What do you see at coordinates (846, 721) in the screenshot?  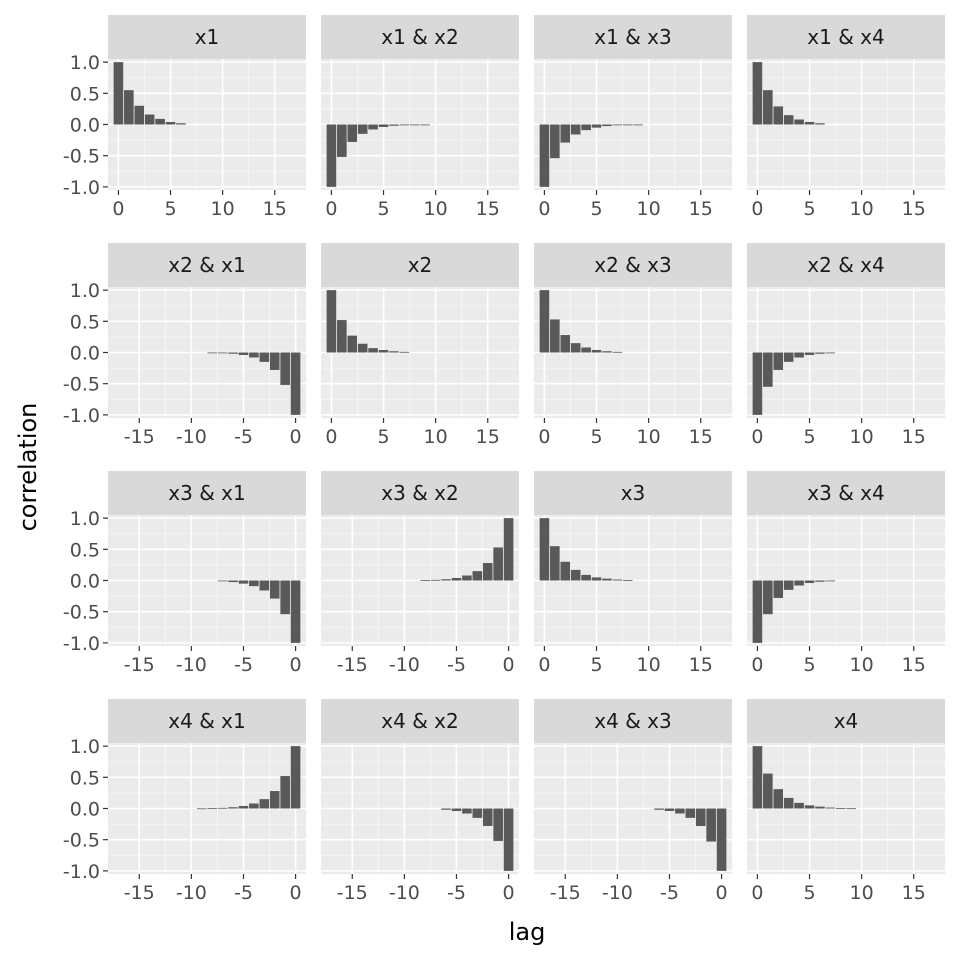 I see `panel-title: x4` at bounding box center [846, 721].